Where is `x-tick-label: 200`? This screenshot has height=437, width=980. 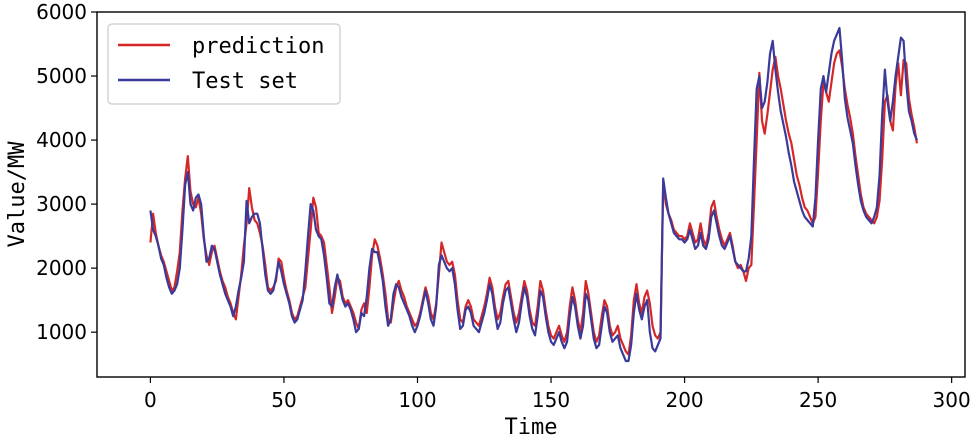
x-tick-label: 200 is located at coordinates (684, 400).